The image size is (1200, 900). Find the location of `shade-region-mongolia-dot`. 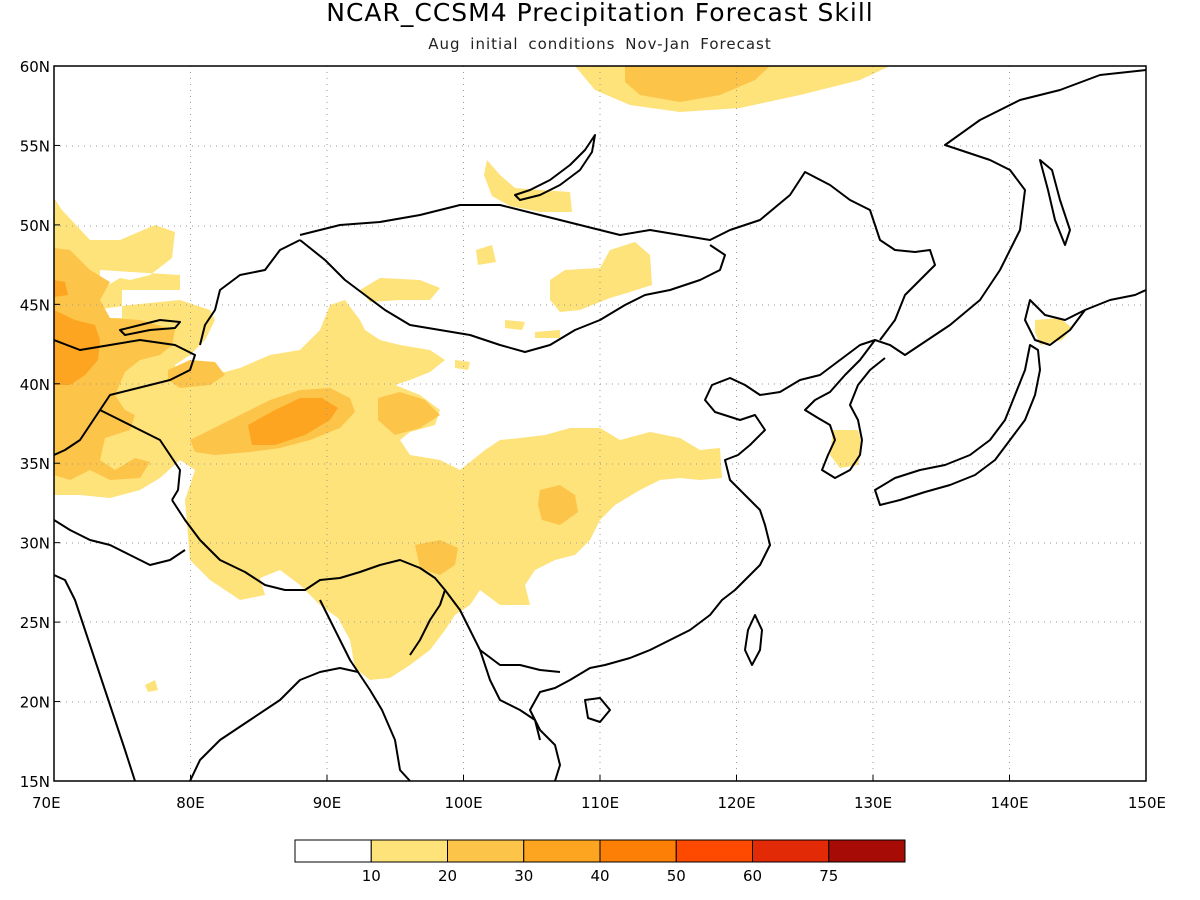

shade-region-mongolia-dot is located at coordinates (486, 255).